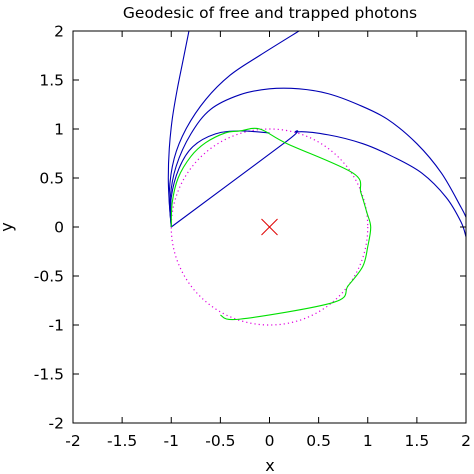 This screenshot has height=474, width=474. What do you see at coordinates (56, 424) in the screenshot?
I see `y-tick-label: -2` at bounding box center [56, 424].